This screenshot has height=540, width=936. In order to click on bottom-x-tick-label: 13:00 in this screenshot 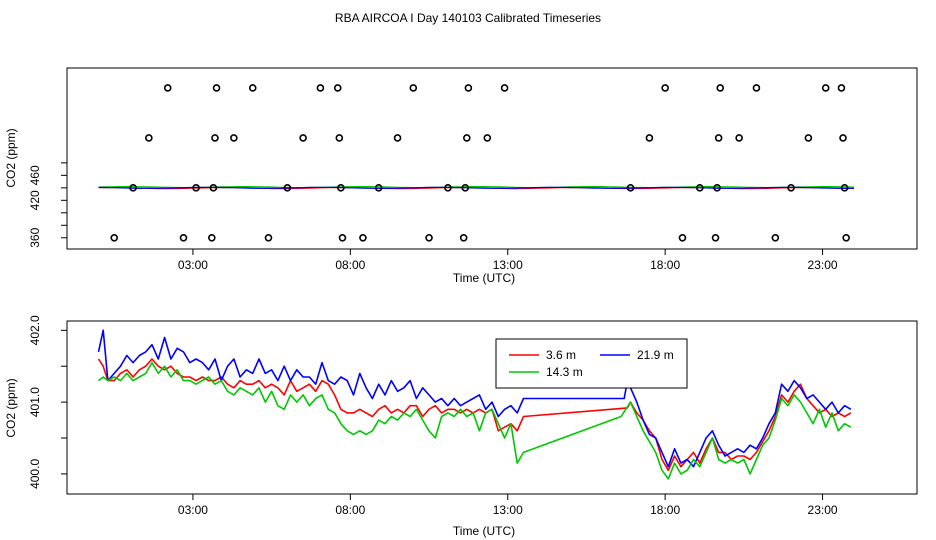, I will do `click(508, 510)`.